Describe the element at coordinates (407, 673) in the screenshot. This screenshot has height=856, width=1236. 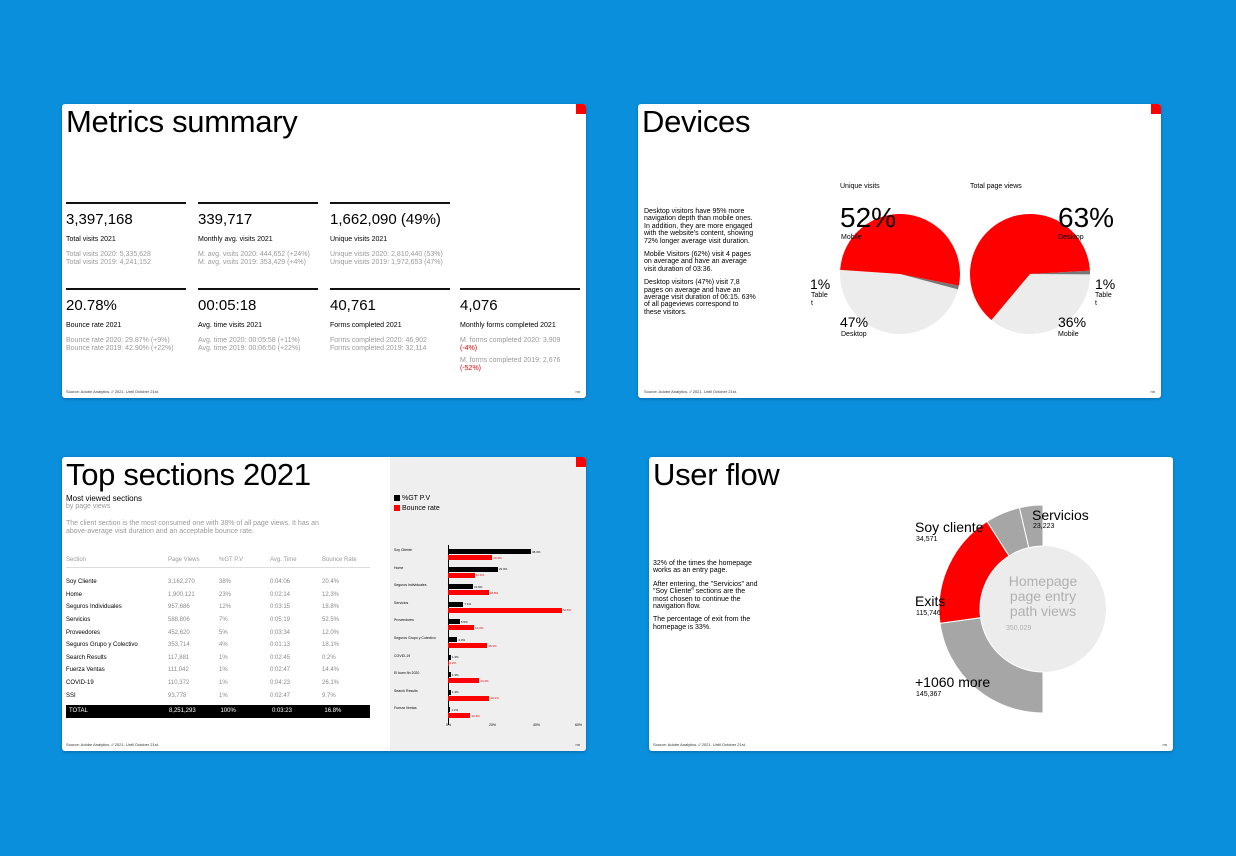
I see `bar-category-label: El buen fin 2020` at that location.